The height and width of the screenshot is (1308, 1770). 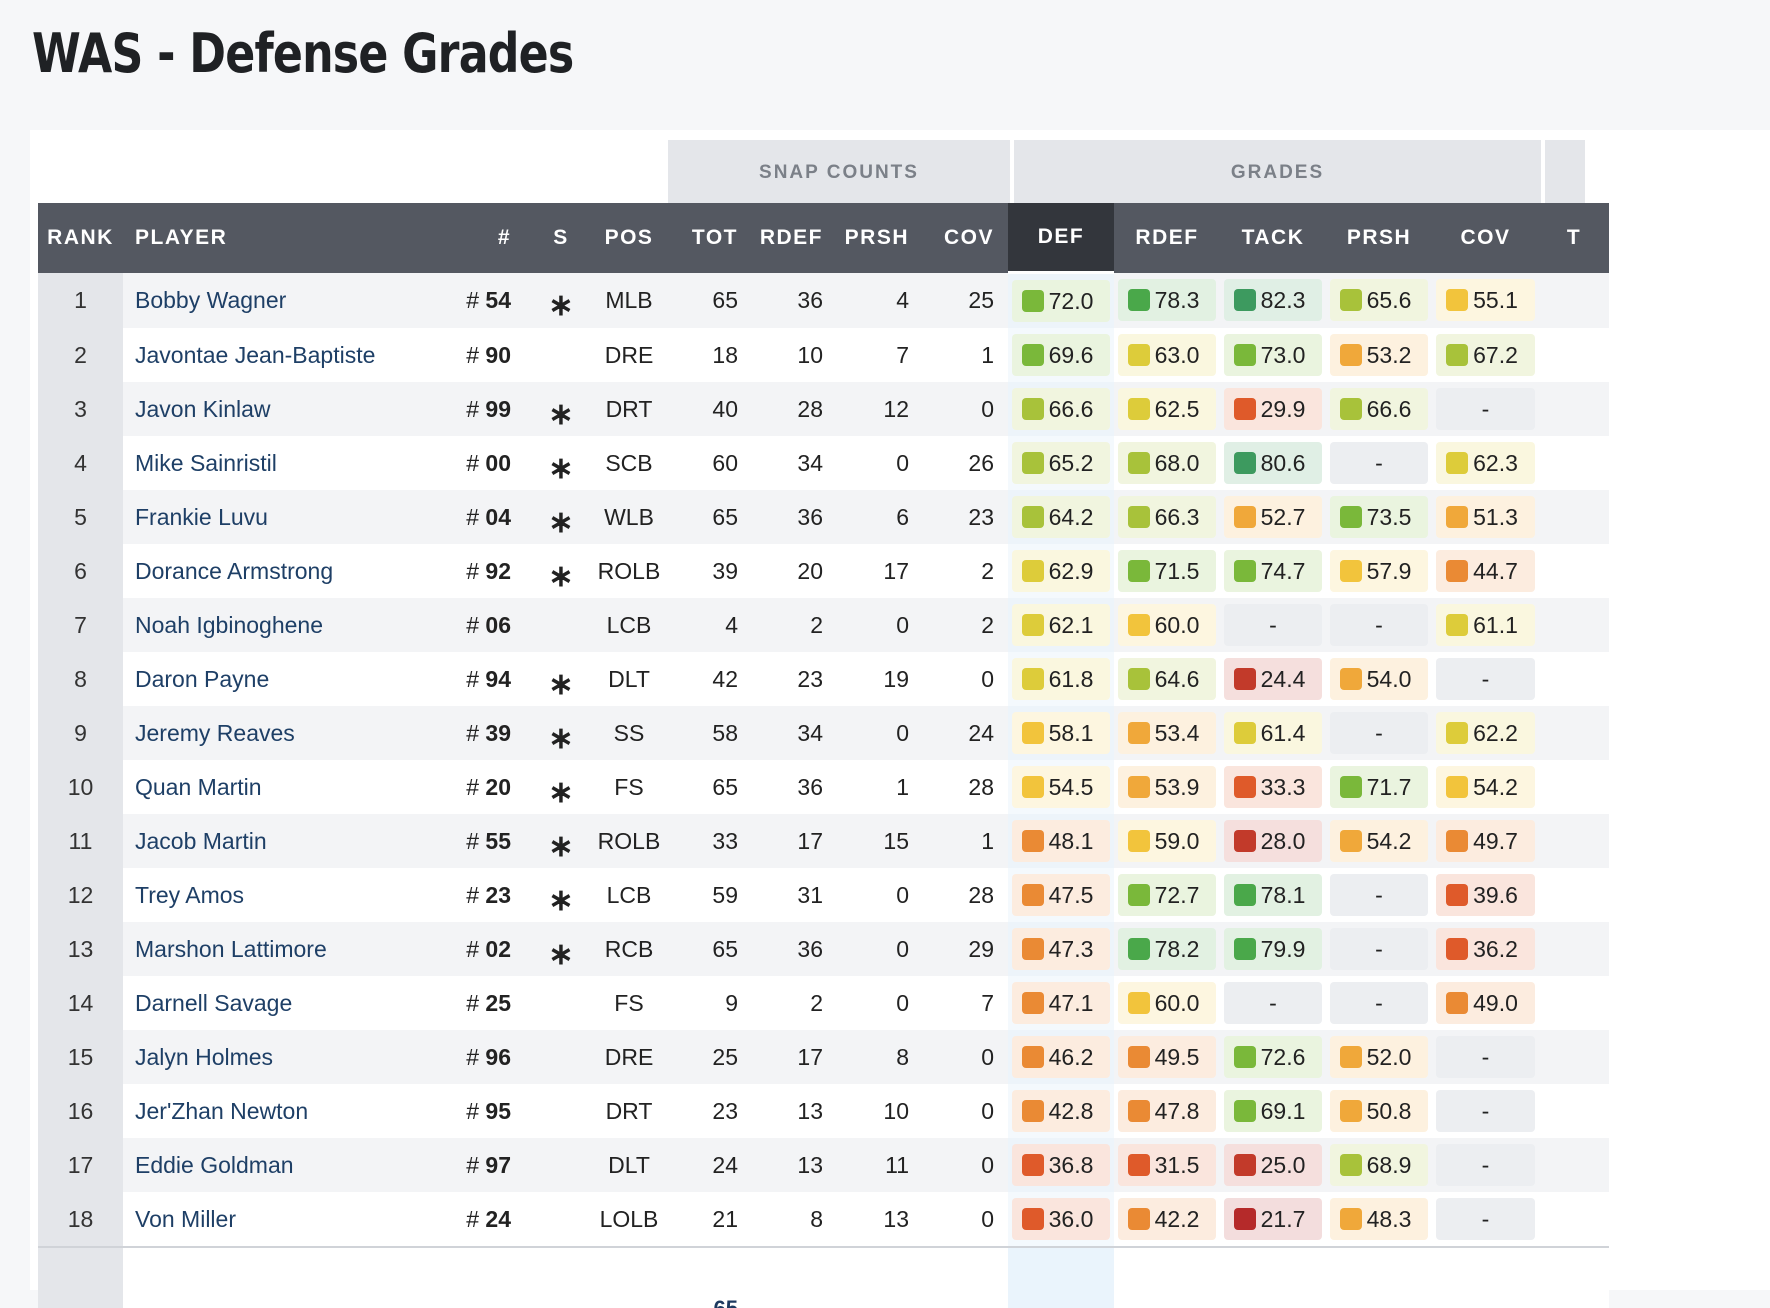 I want to click on col-starter: S, so click(x=561, y=238).